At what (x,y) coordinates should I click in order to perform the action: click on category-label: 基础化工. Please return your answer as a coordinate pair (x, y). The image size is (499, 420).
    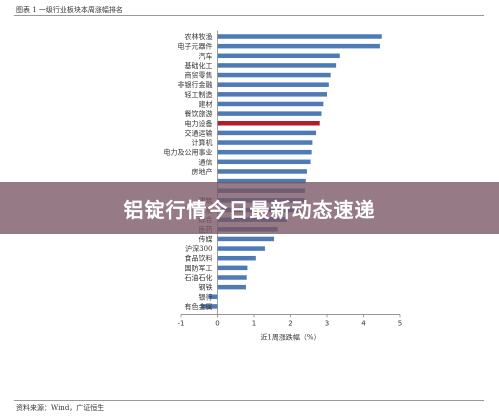
    Looking at the image, I should click on (199, 65).